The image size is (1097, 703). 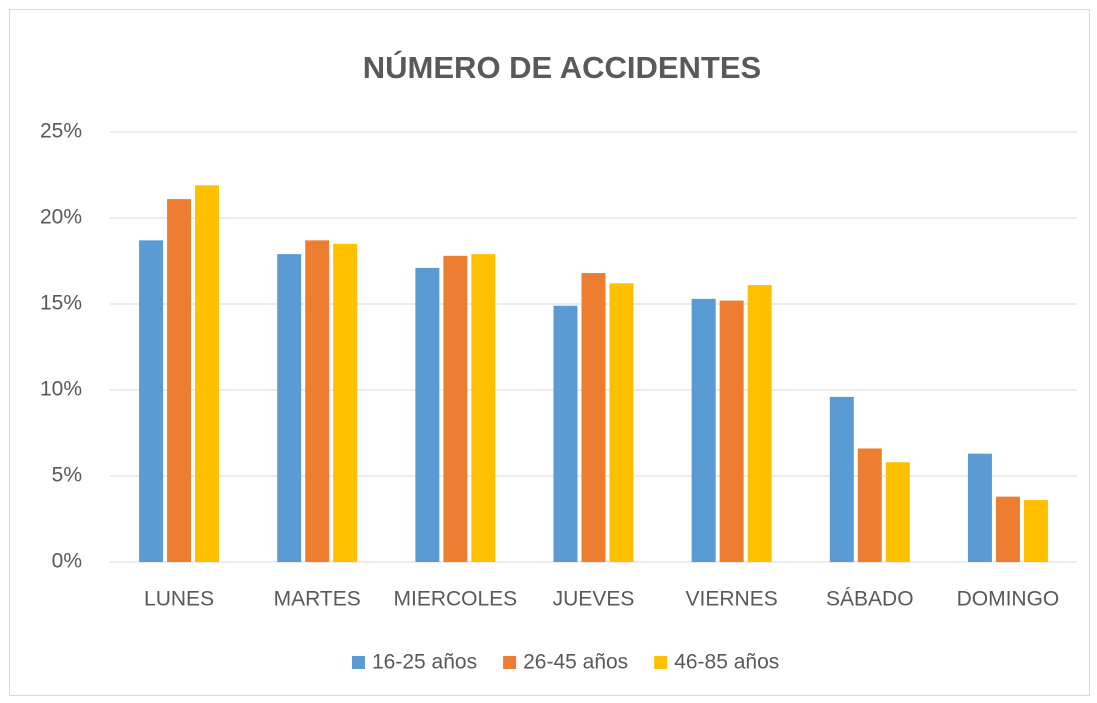 What do you see at coordinates (726, 662) in the screenshot?
I see `legend-label: 46-85 años` at bounding box center [726, 662].